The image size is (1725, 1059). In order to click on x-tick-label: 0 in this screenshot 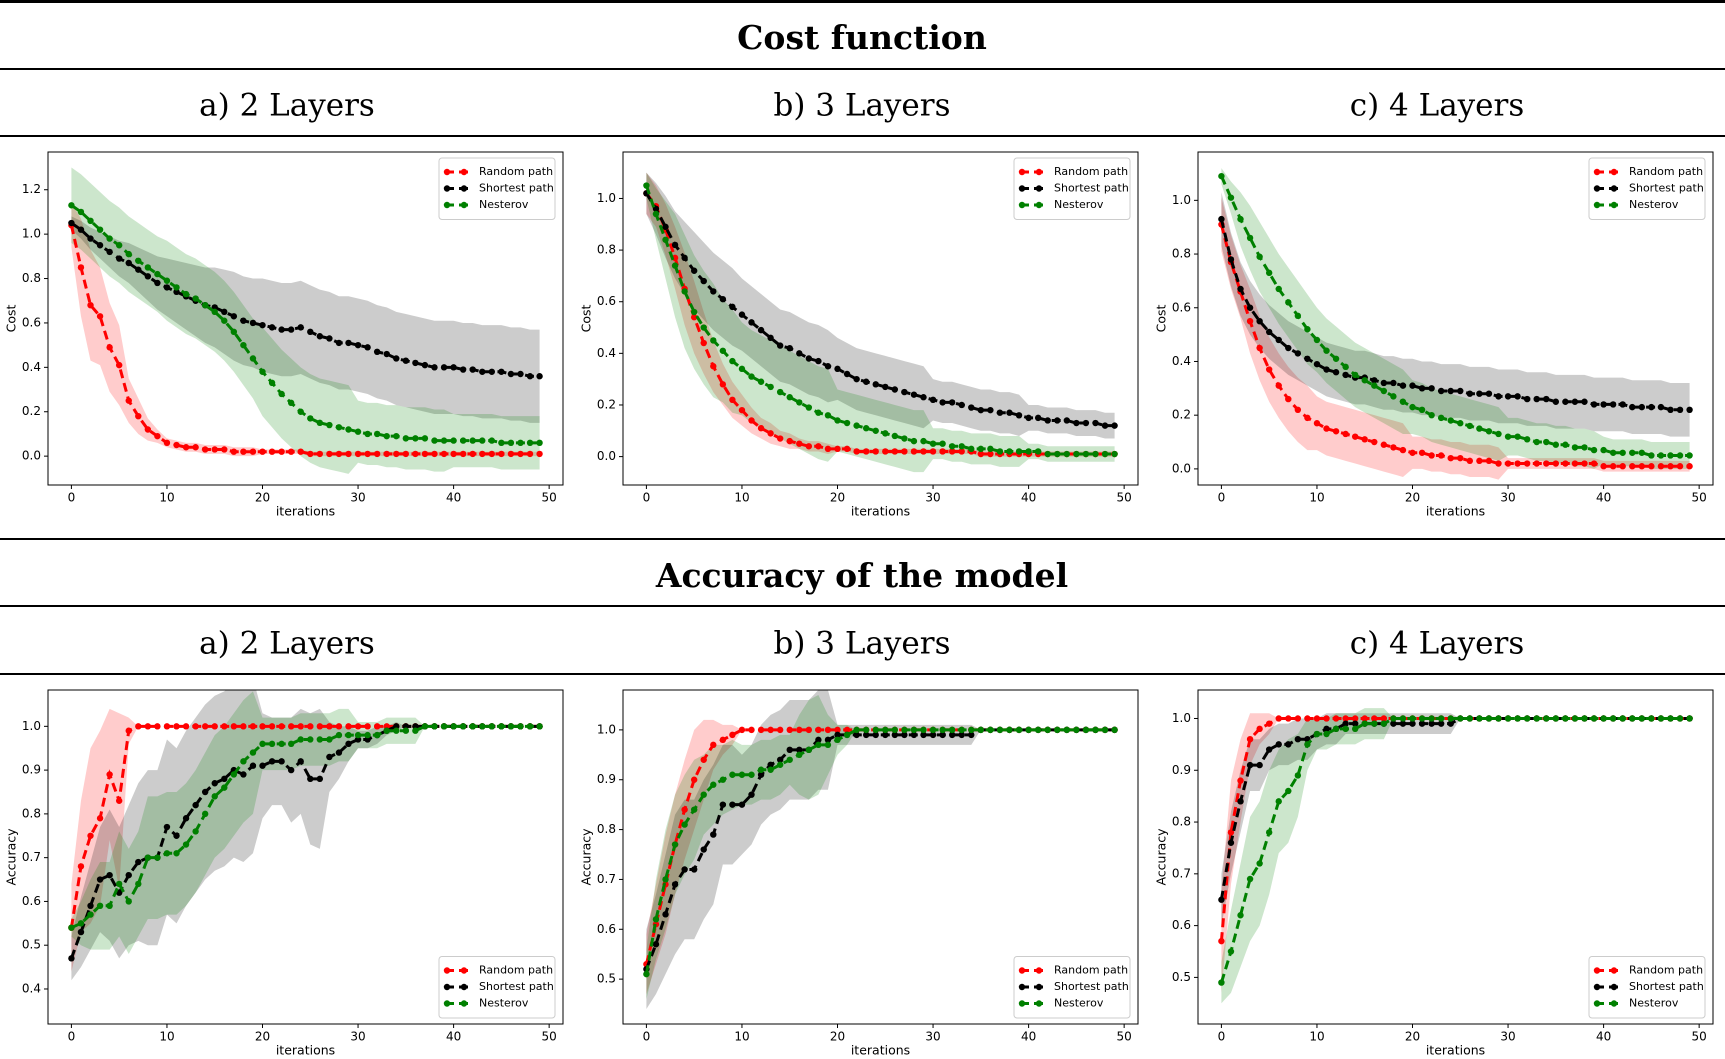, I will do `click(1222, 498)`.